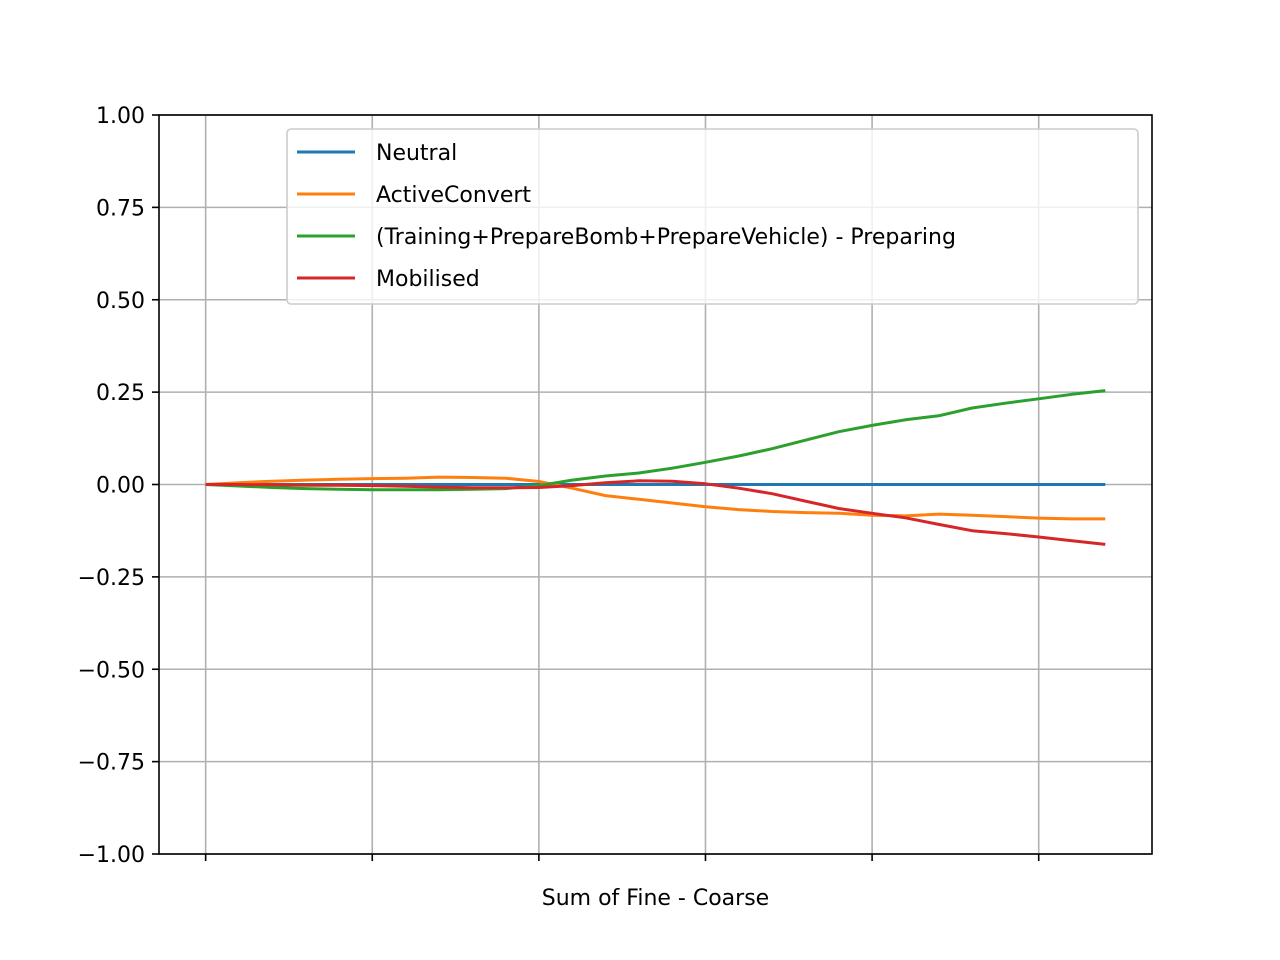 The width and height of the screenshot is (1280, 960). I want to click on y-tick-label: 0.00, so click(120, 486).